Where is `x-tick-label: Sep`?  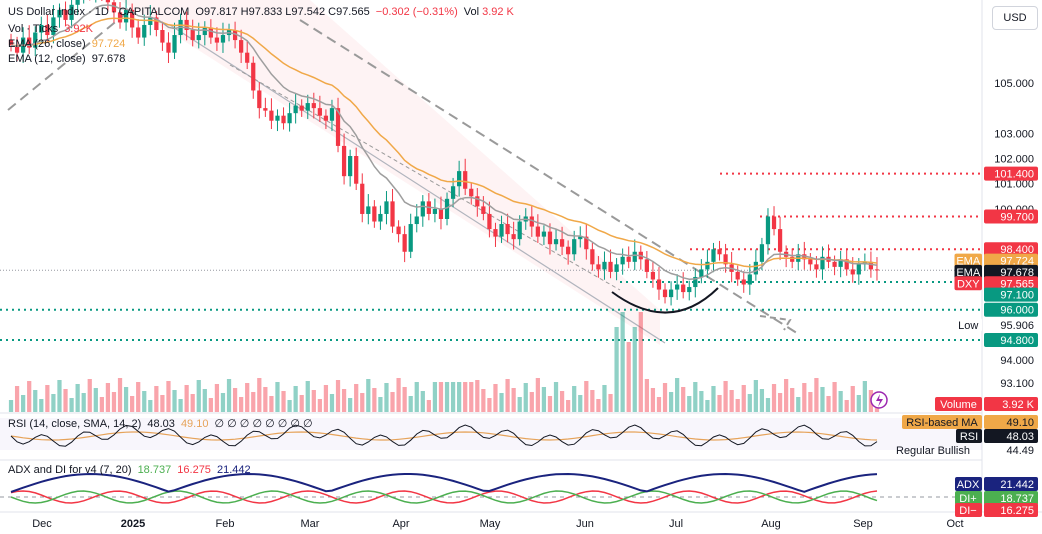 x-tick-label: Sep is located at coordinates (863, 524).